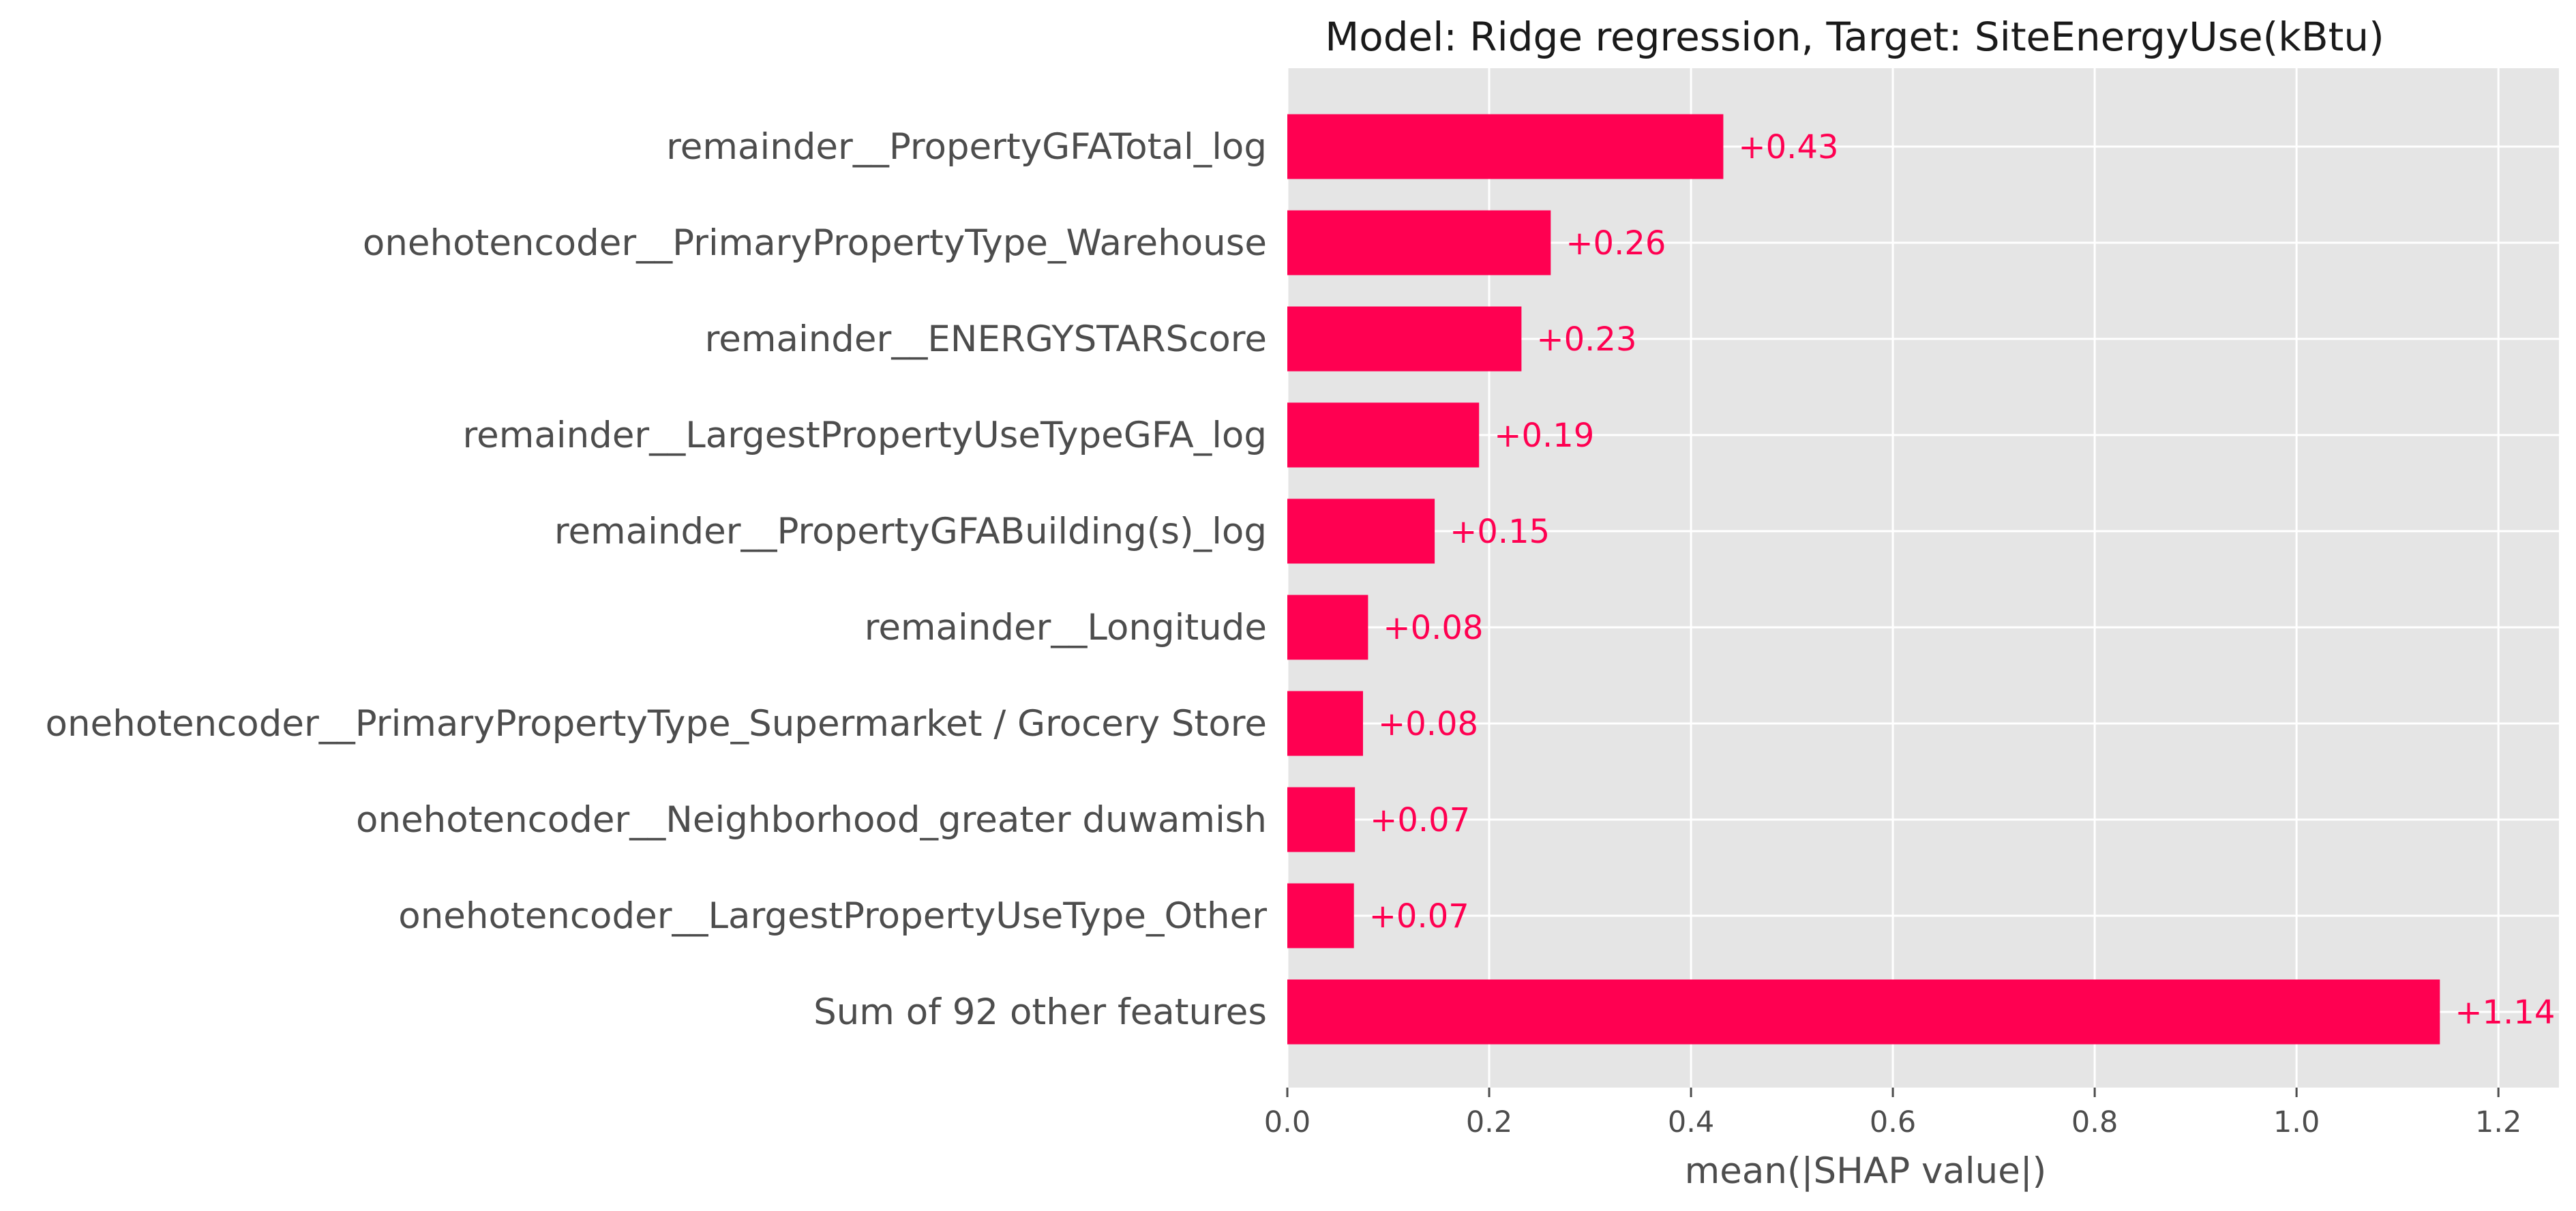 This screenshot has height=1211, width=2576. What do you see at coordinates (2296, 1122) in the screenshot?
I see `x-tick-label: 1.0` at bounding box center [2296, 1122].